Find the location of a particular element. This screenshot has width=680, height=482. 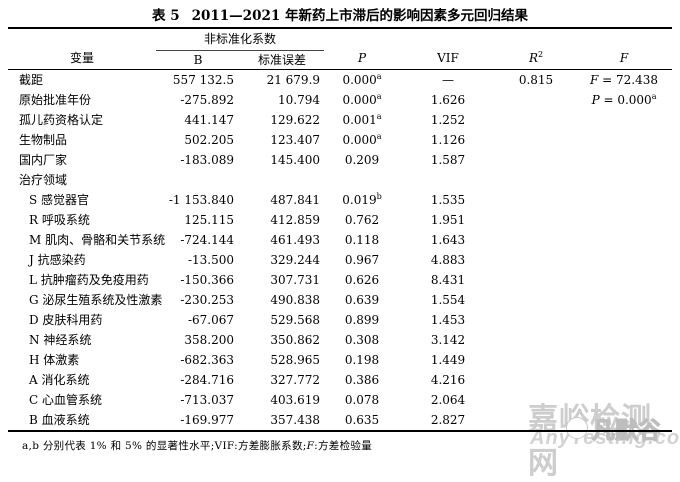

cell-vif: 1.449 is located at coordinates (448, 360).